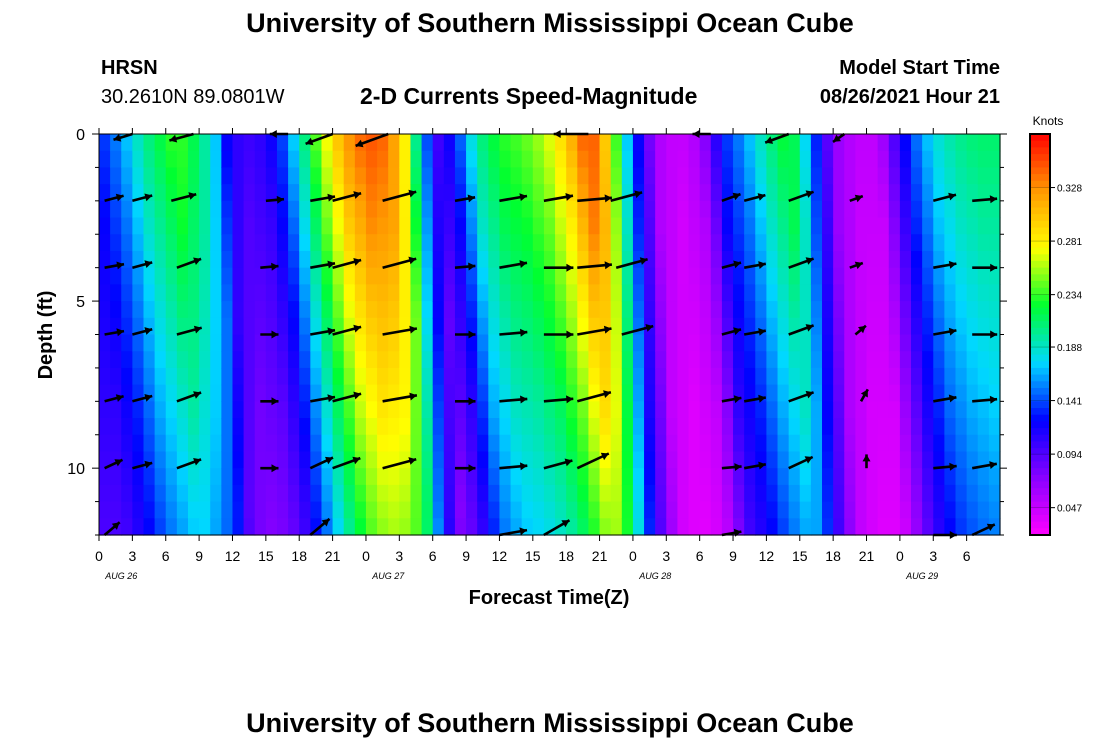  I want to click on x-tick-label: 15, so click(533, 556).